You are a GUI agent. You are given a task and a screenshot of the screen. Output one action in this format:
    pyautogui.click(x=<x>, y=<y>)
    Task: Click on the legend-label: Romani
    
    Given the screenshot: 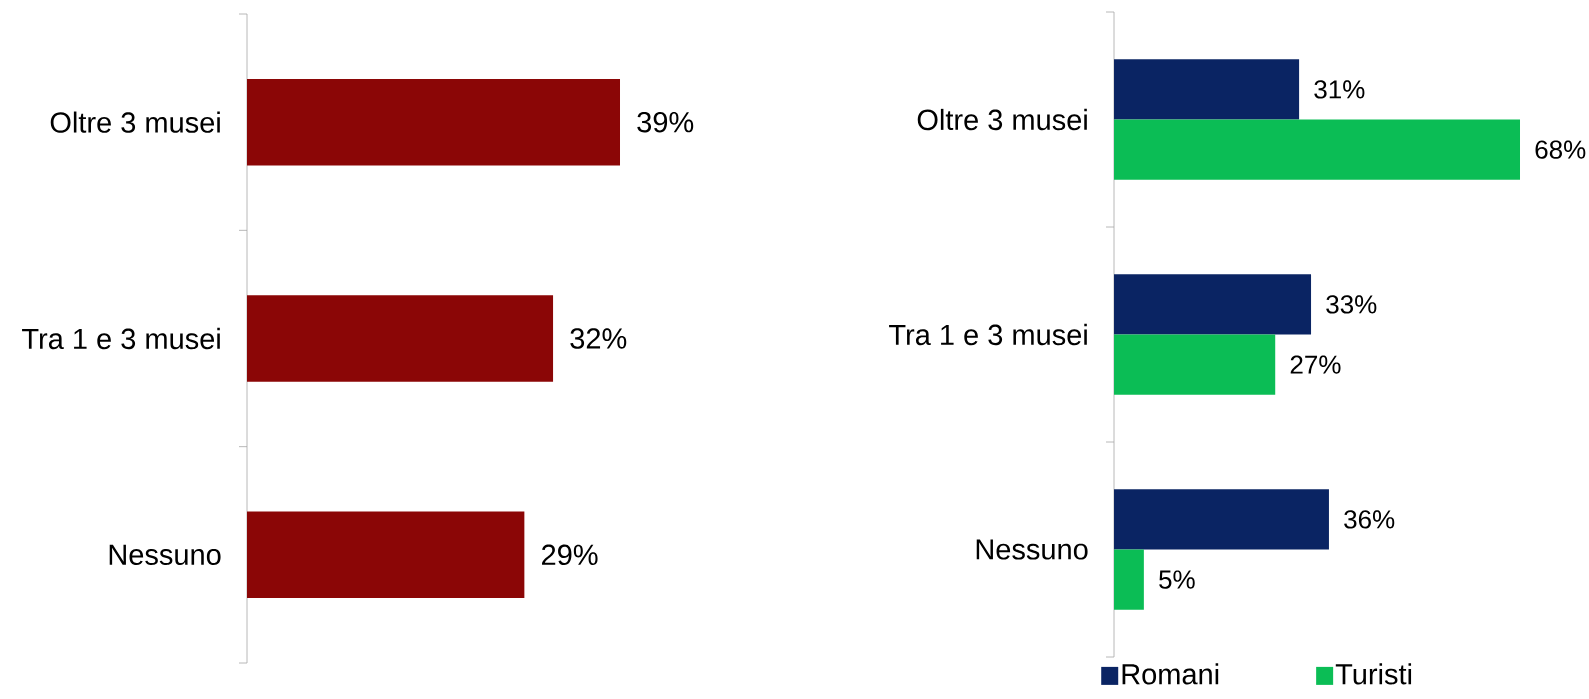 What is the action you would take?
    pyautogui.click(x=1170, y=674)
    